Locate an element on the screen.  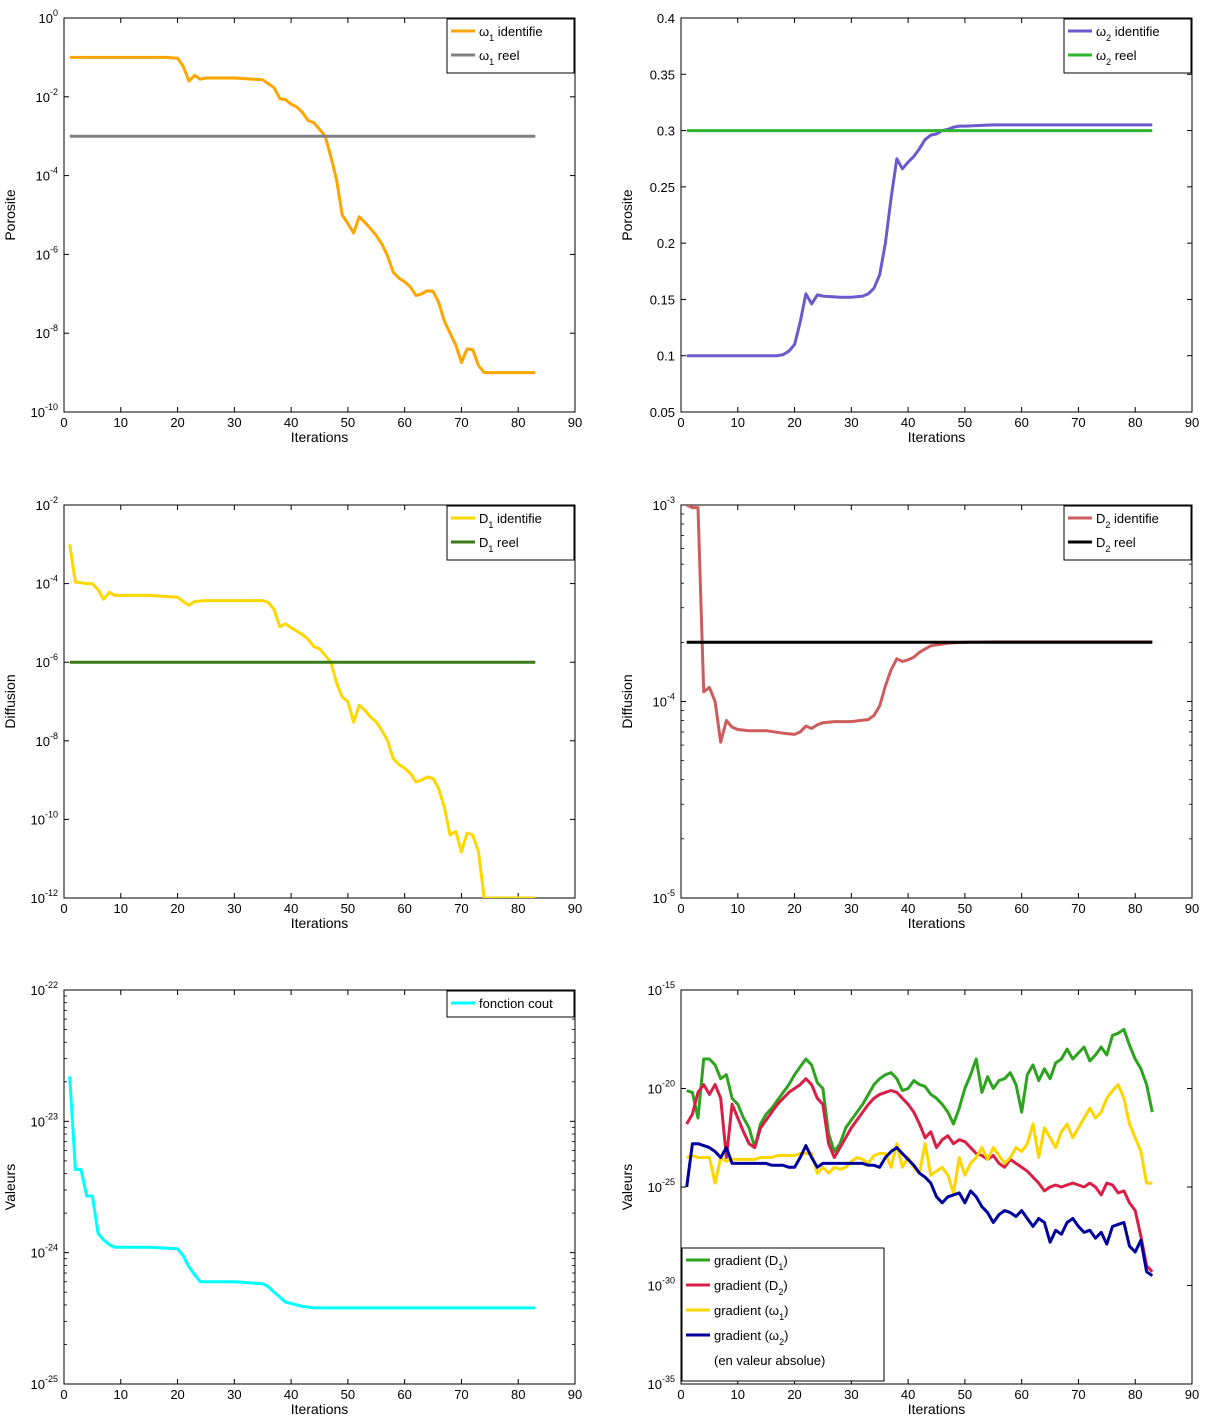
y-tick-exponent: -22 is located at coordinates (51, 985).